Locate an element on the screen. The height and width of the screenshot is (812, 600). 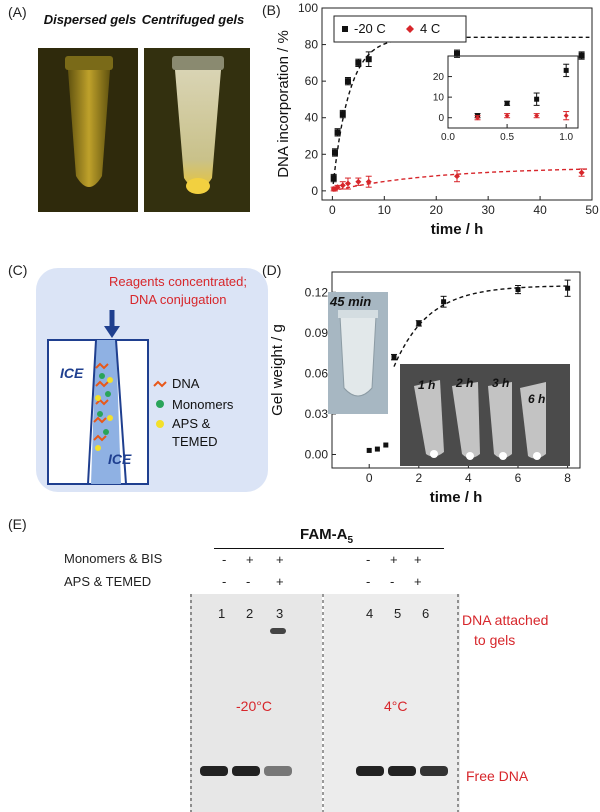
sign-r1-l5: + is located at coordinates (394, 559).